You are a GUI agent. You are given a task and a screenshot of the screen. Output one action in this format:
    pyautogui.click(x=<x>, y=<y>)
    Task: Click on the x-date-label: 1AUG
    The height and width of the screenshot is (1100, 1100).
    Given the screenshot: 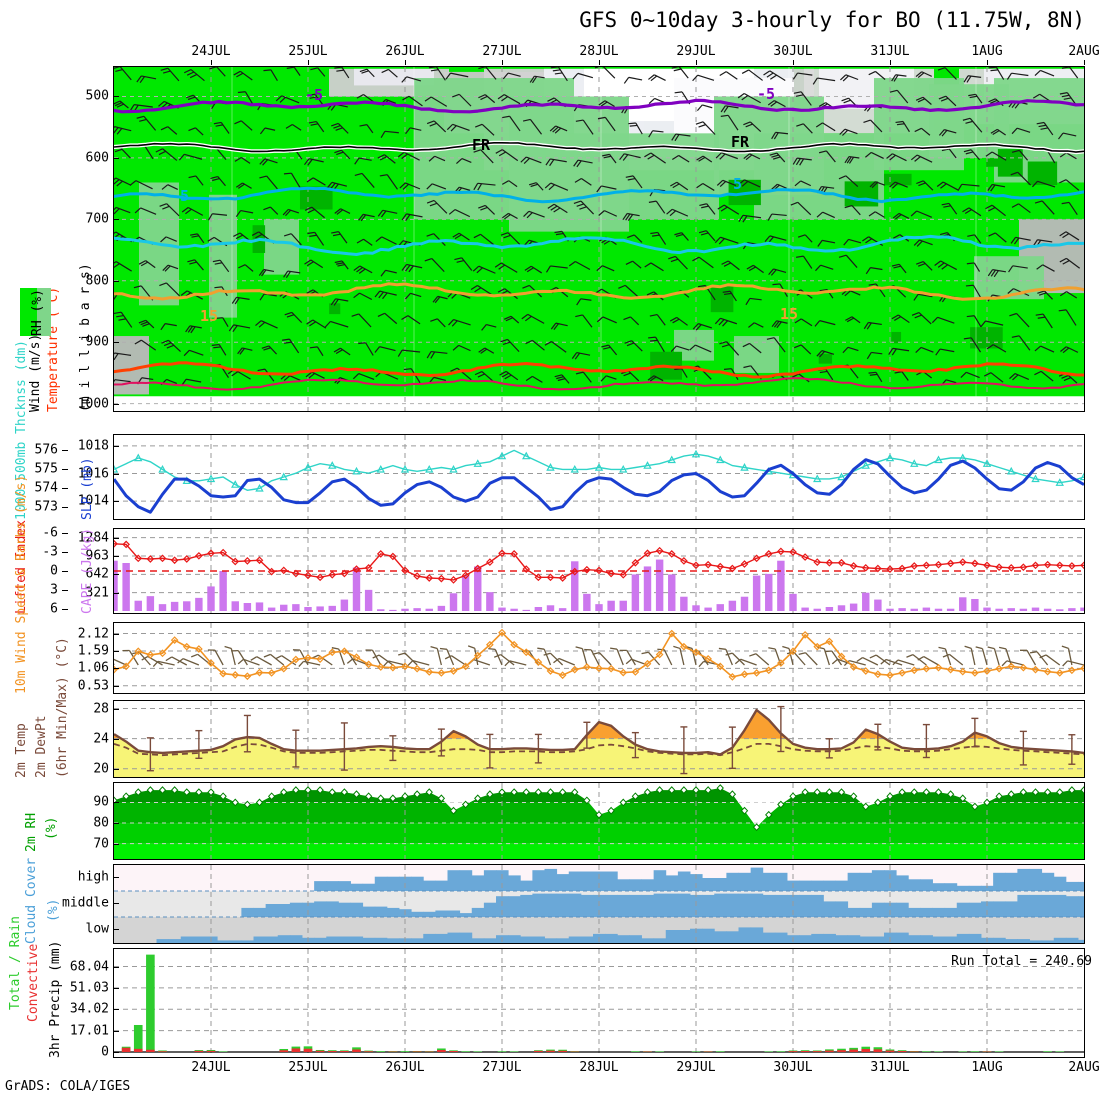 What is the action you would take?
    pyautogui.click(x=987, y=51)
    